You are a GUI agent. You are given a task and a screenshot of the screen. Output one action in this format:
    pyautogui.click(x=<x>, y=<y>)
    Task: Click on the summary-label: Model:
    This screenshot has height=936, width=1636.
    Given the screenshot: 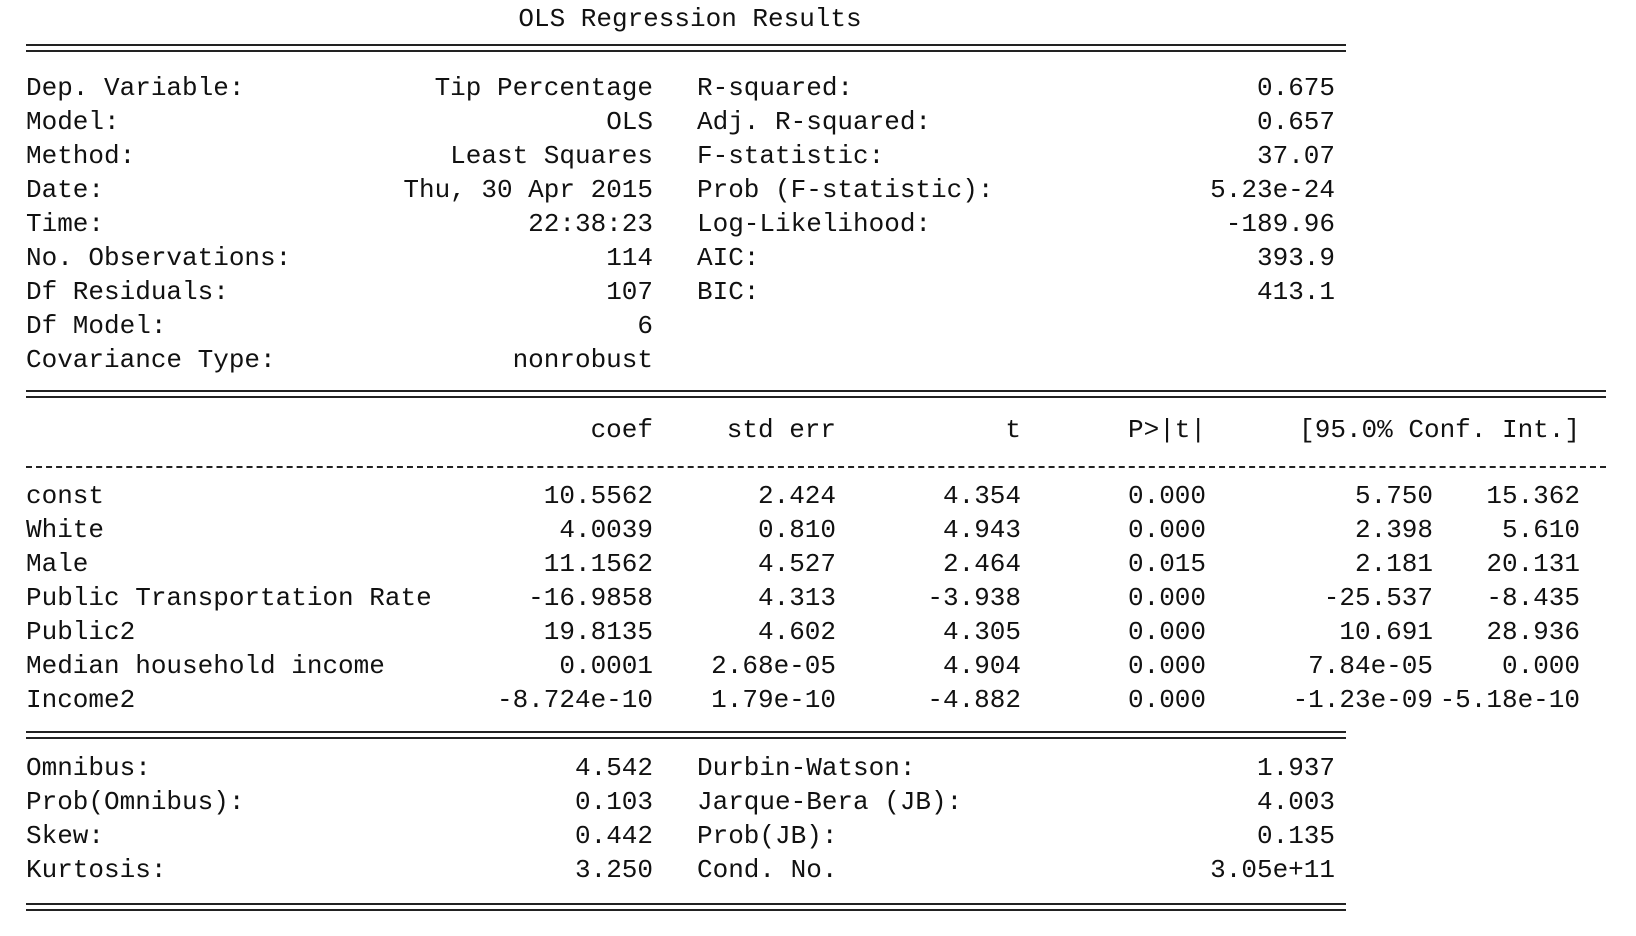 What is the action you would take?
    pyautogui.click(x=73, y=122)
    